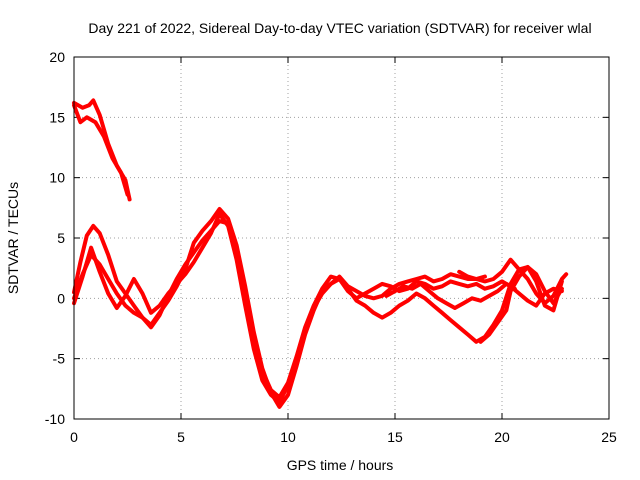 The width and height of the screenshot is (640, 480). Describe the element at coordinates (57, 57) in the screenshot. I see `y-tick-label: 20` at that location.